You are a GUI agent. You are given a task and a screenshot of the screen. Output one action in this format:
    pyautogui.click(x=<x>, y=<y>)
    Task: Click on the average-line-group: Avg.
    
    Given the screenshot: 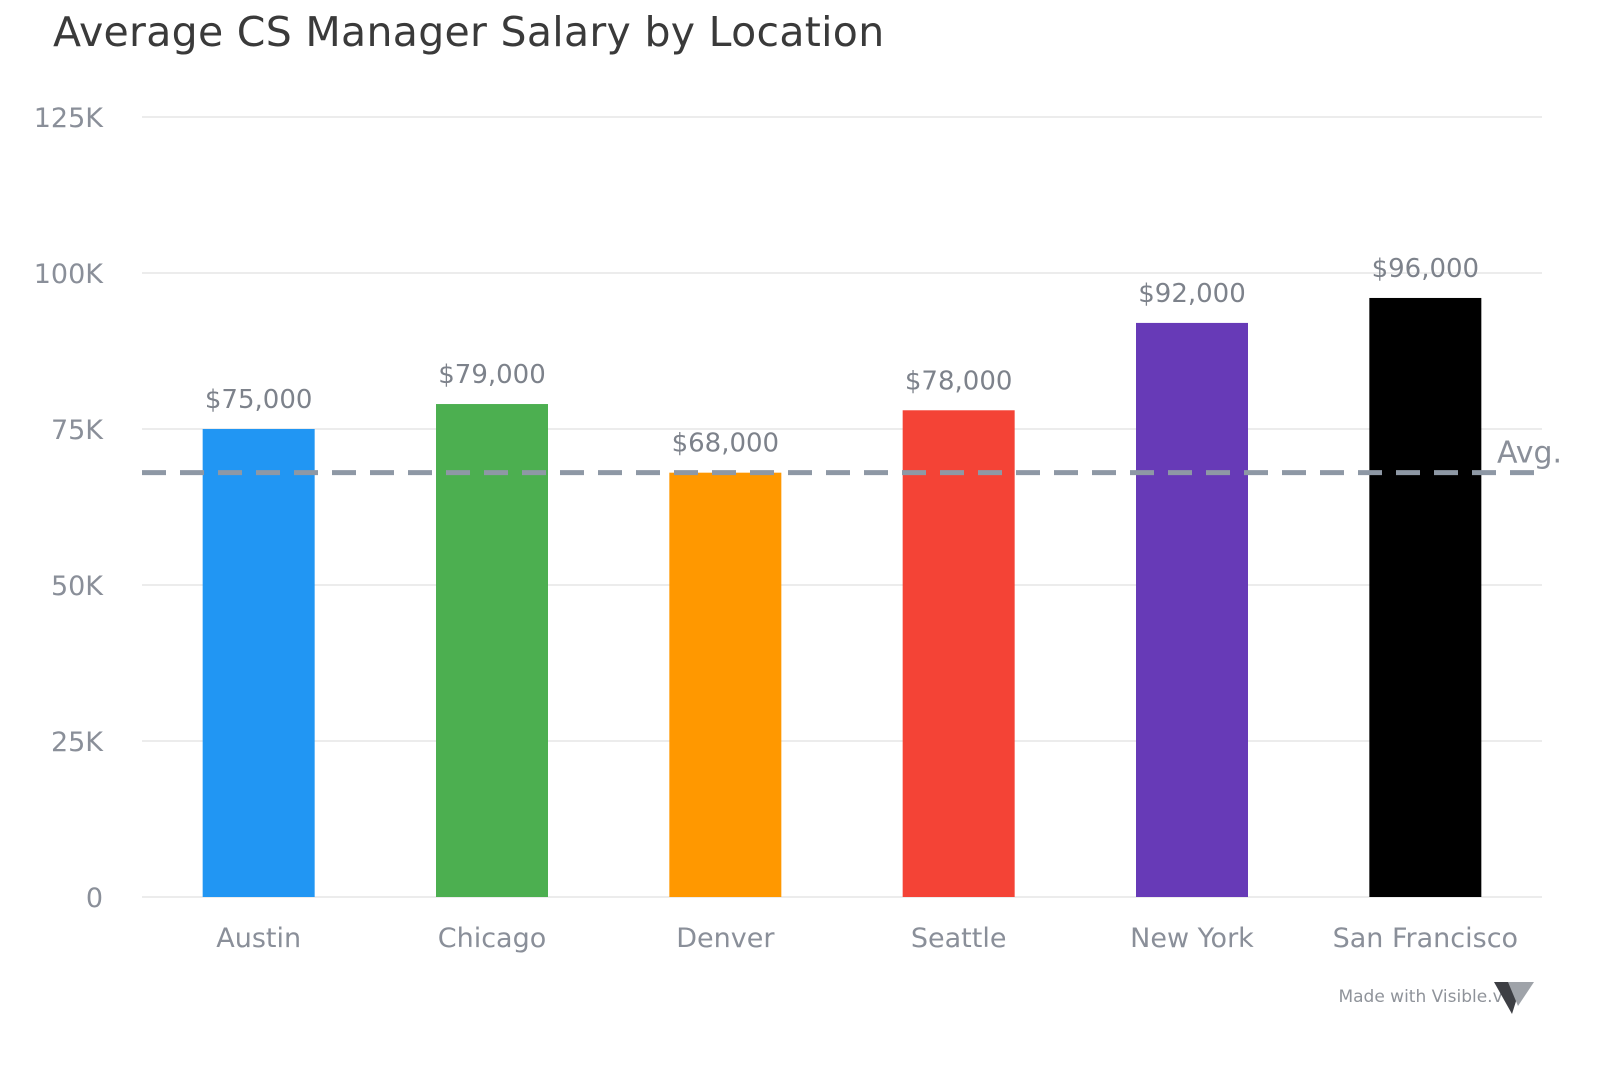 What is the action you would take?
    pyautogui.click(x=852, y=456)
    